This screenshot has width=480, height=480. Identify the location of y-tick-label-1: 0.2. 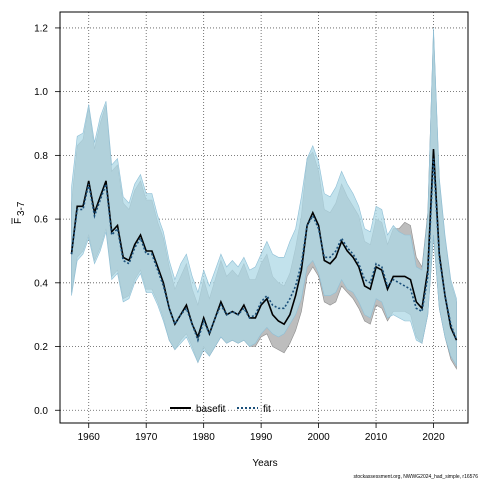
(41, 347).